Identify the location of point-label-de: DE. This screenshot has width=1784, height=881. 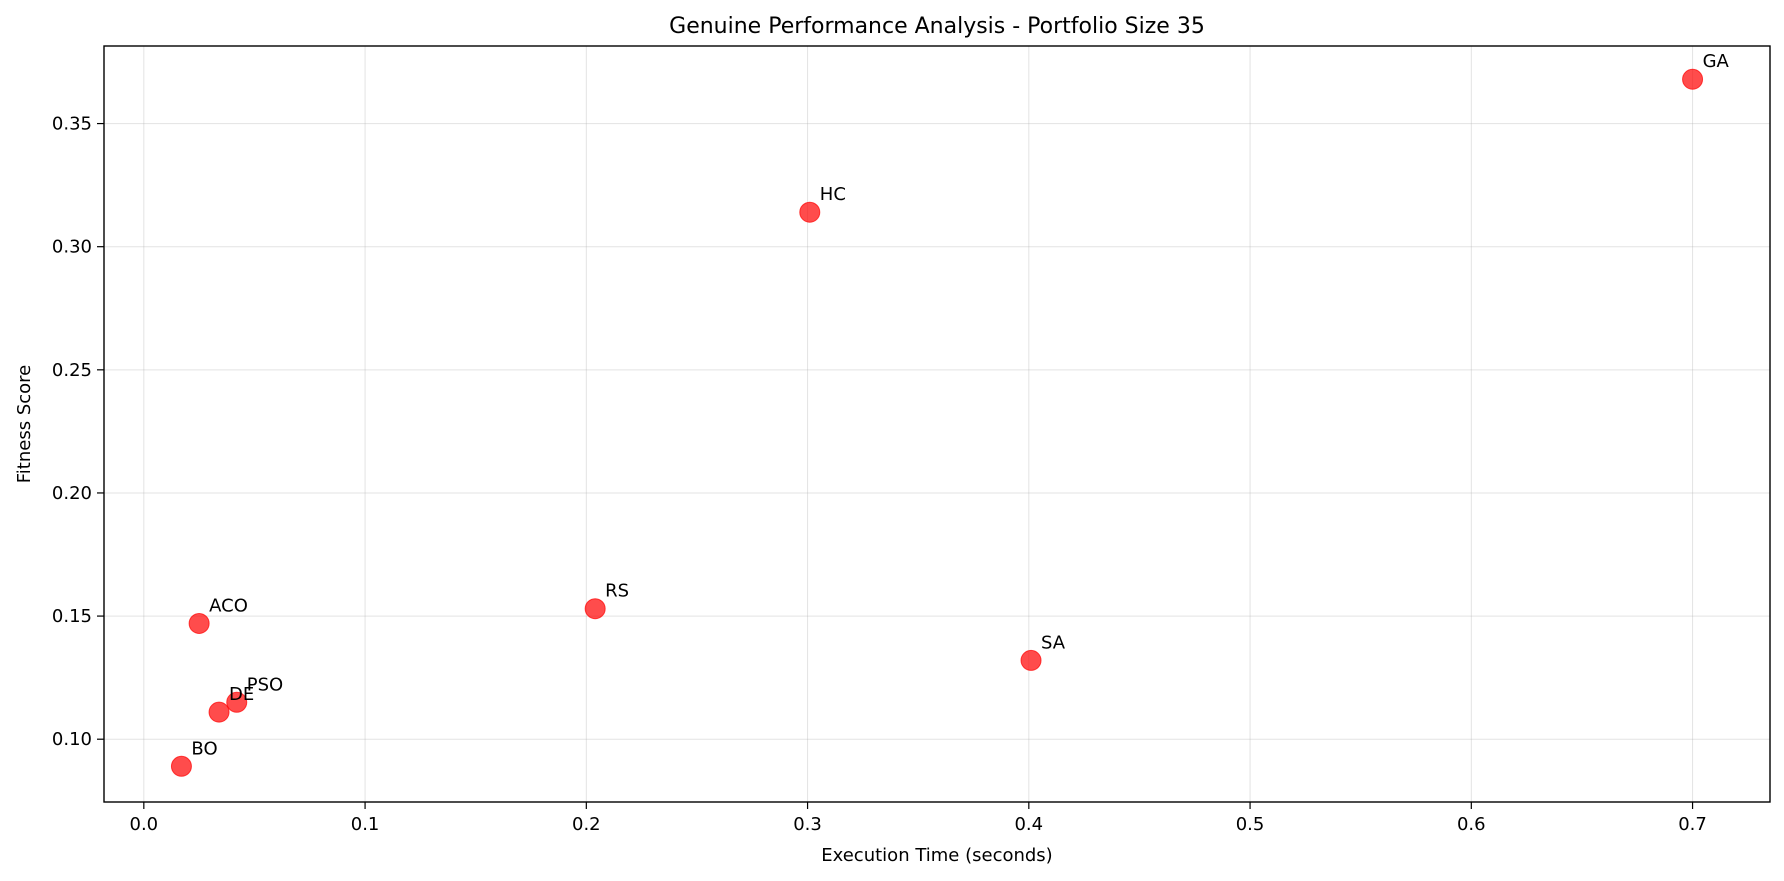
(241, 694).